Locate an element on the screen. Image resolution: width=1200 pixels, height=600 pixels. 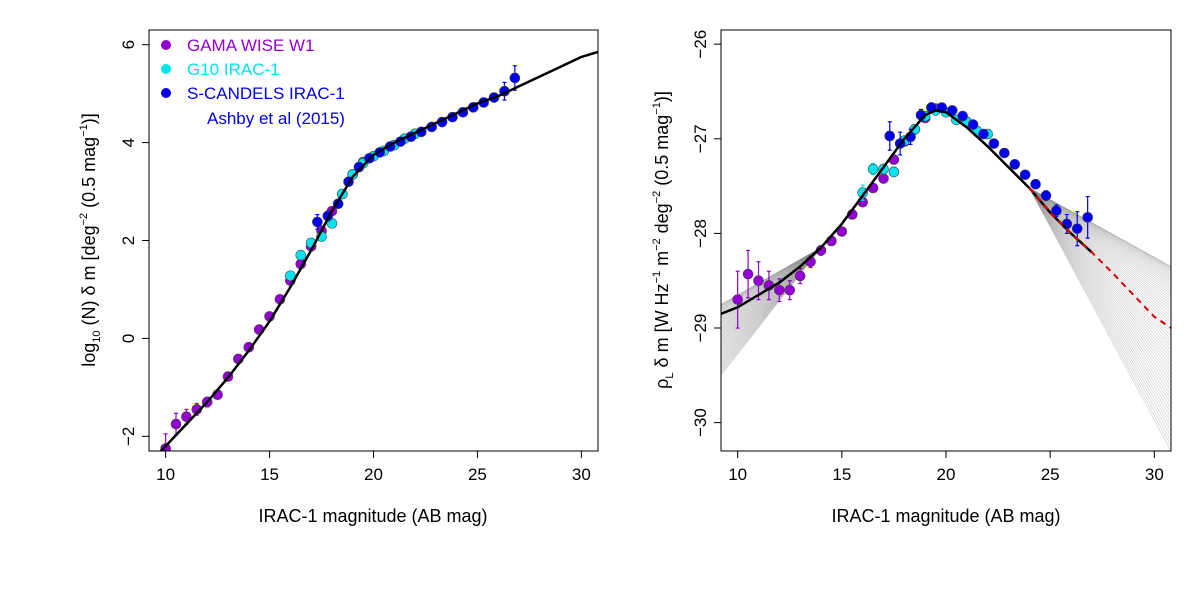
right-x-axis-label: IRAC-1 magnitude (AB mag) is located at coordinates (945, 516).